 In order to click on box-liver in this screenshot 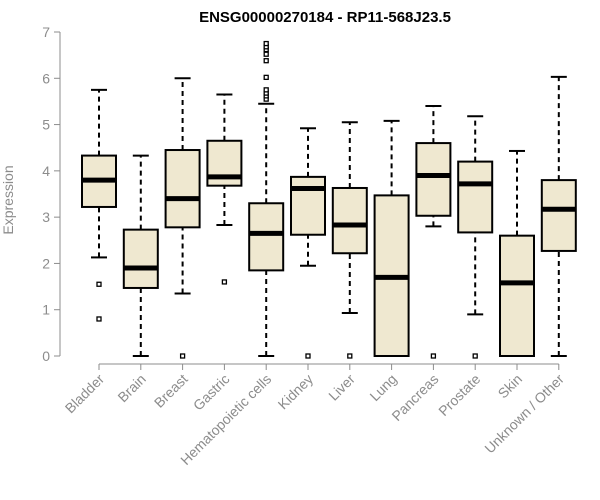, I will do `click(349, 240)`.